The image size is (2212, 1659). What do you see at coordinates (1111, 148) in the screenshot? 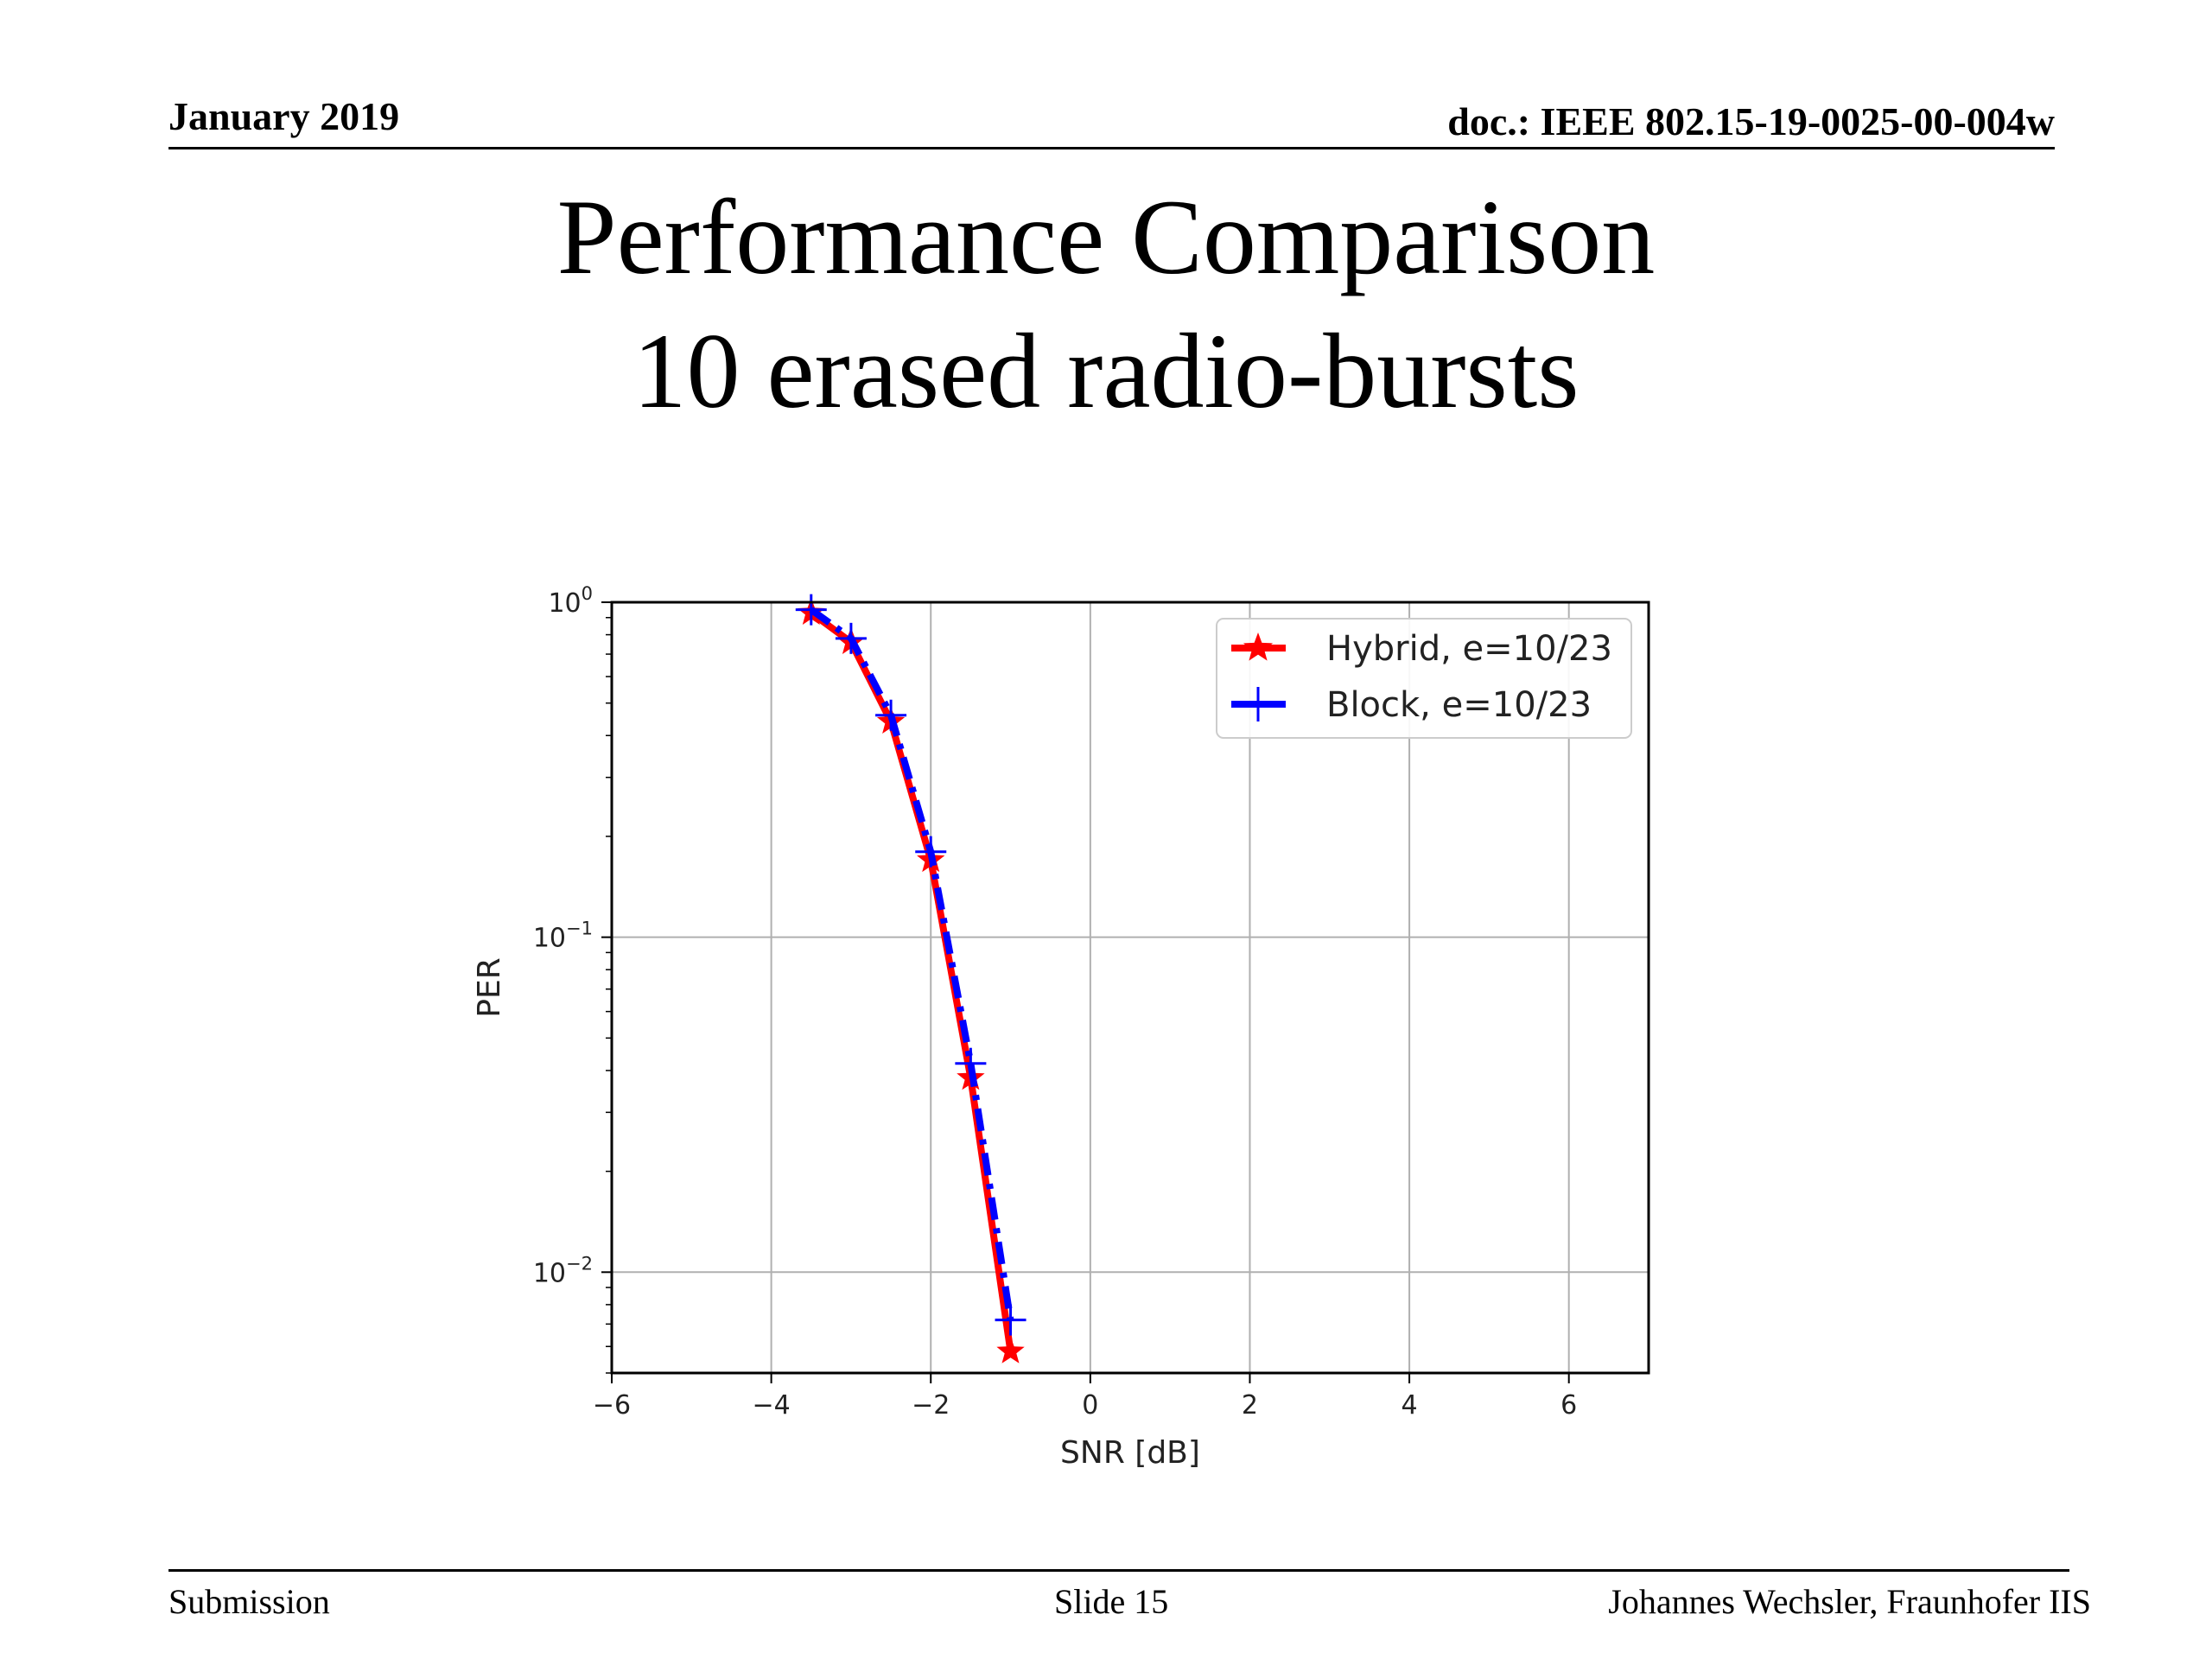
I see `header-divider` at bounding box center [1111, 148].